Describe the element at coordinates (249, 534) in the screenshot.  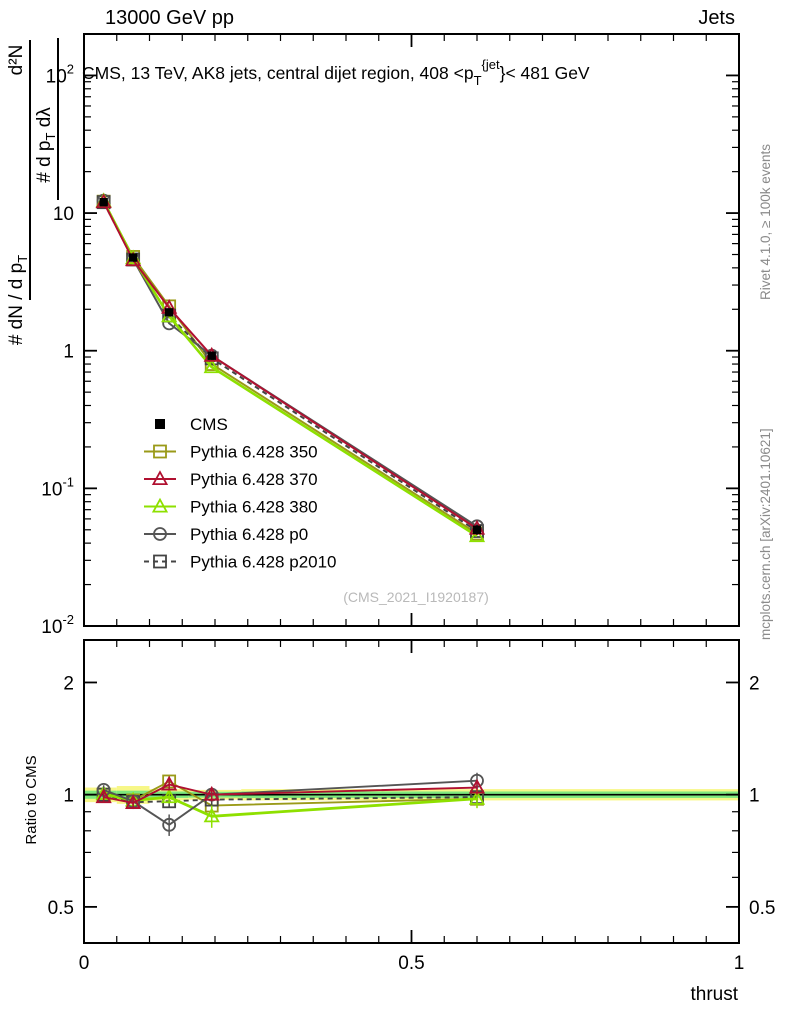
I see `legend-label: Pythia 6.428 p0` at that location.